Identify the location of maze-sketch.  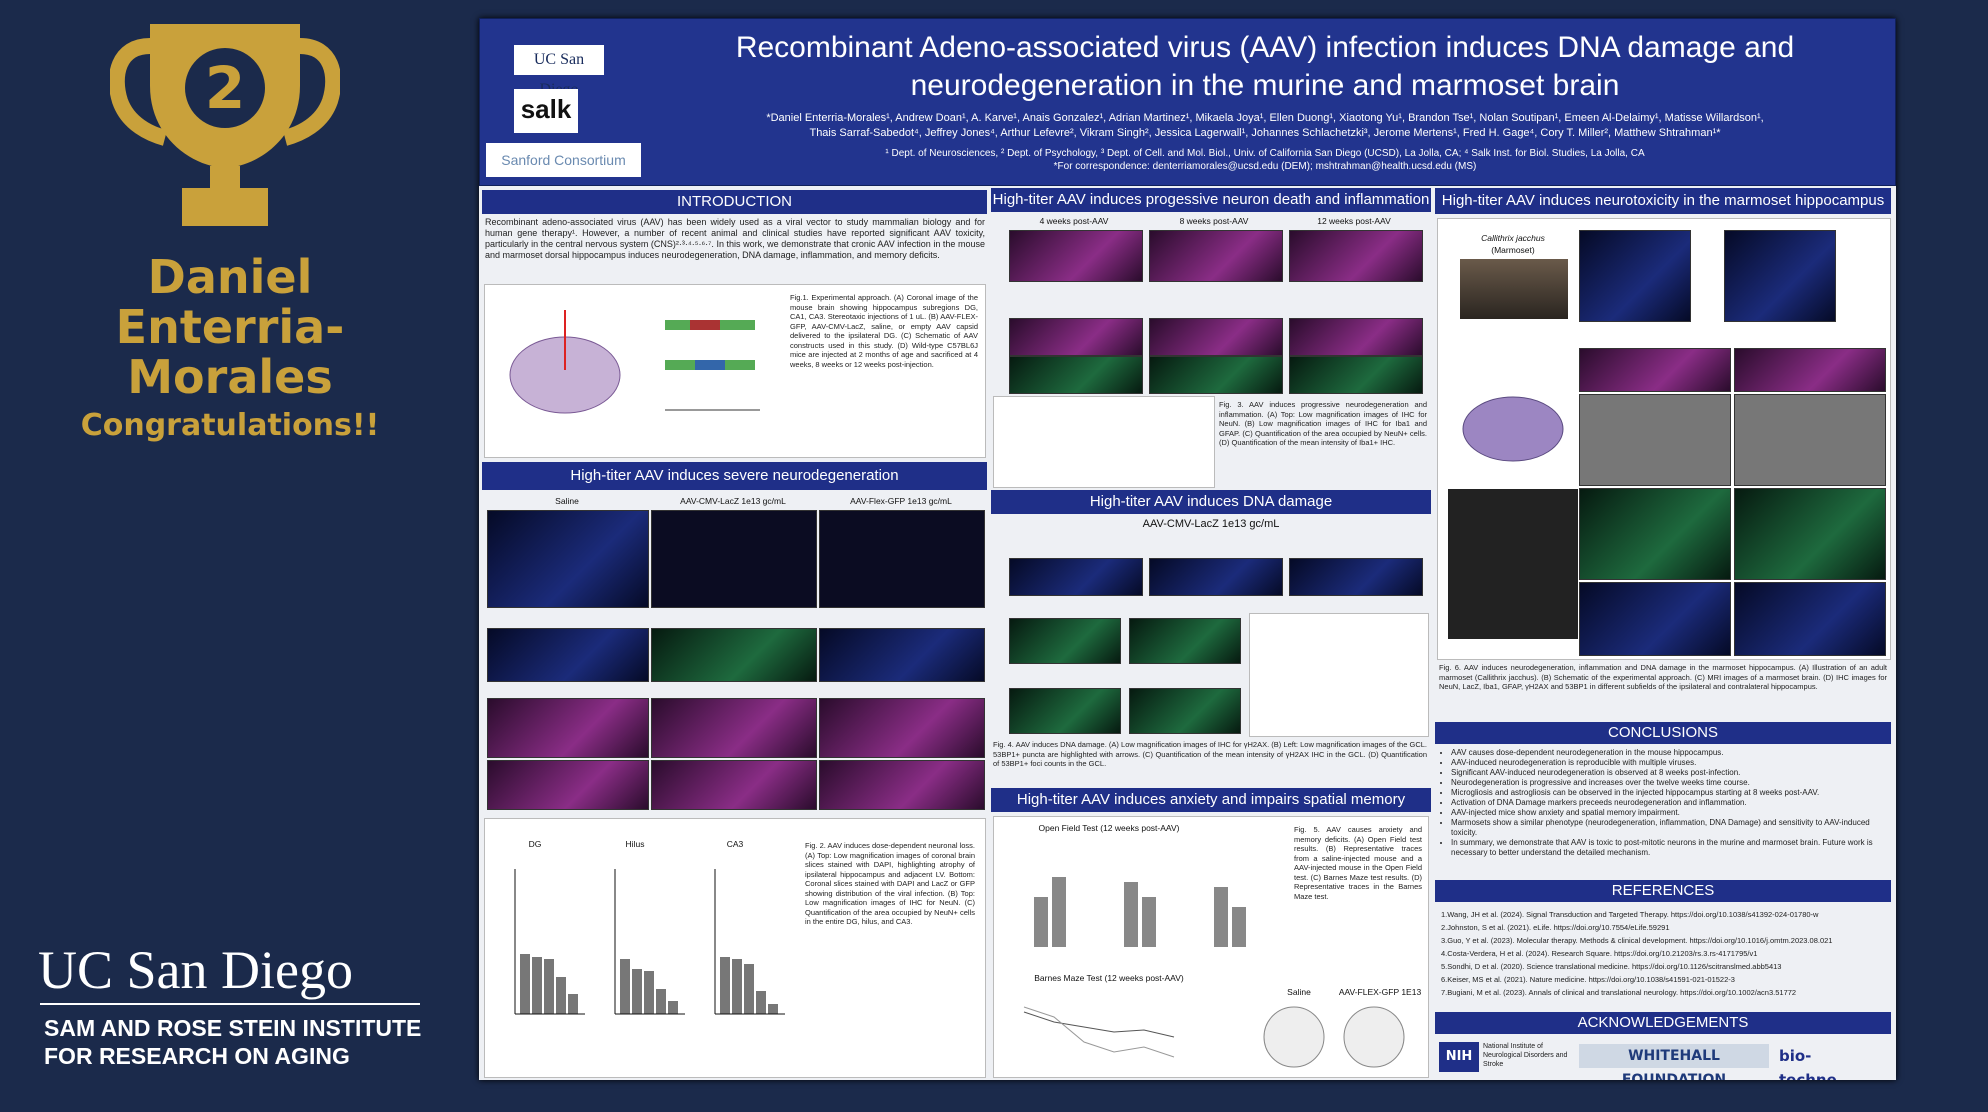
(1334, 1037).